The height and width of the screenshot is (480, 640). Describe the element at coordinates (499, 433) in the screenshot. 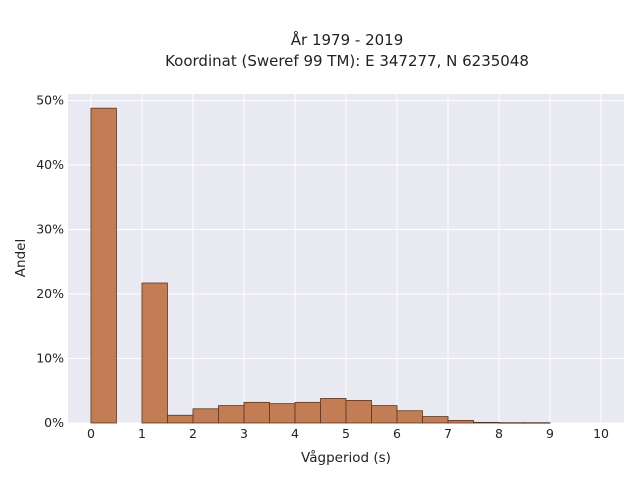

I see `x-tick-label: 8` at that location.